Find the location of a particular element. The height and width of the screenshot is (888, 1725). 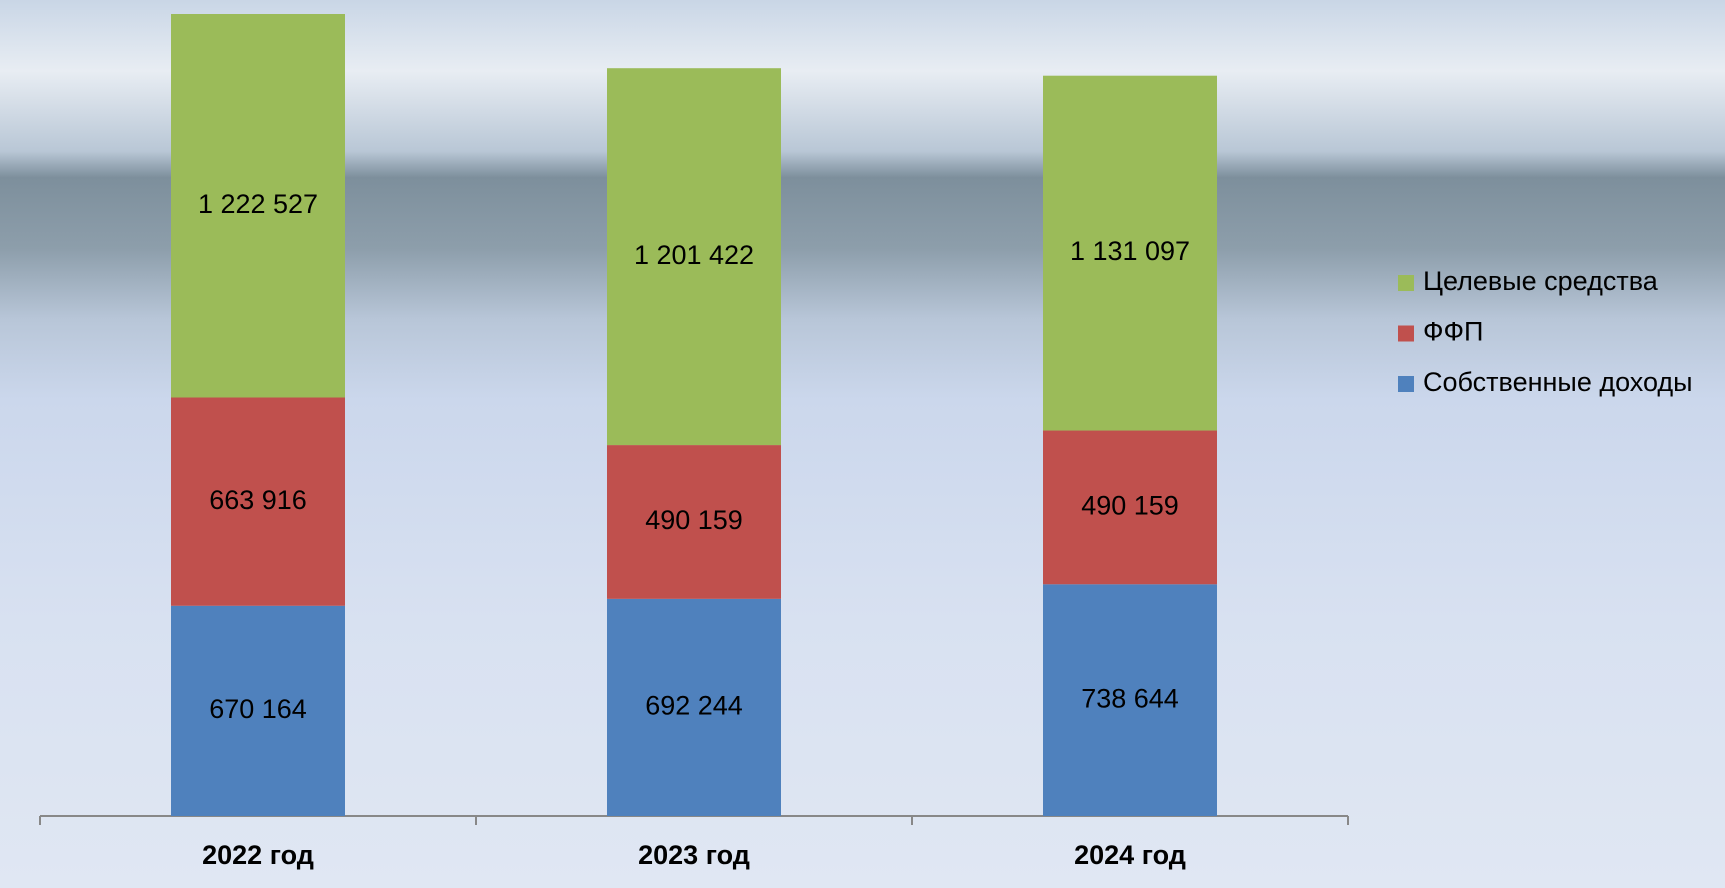

x-tick-label: 2022 год is located at coordinates (258, 855).